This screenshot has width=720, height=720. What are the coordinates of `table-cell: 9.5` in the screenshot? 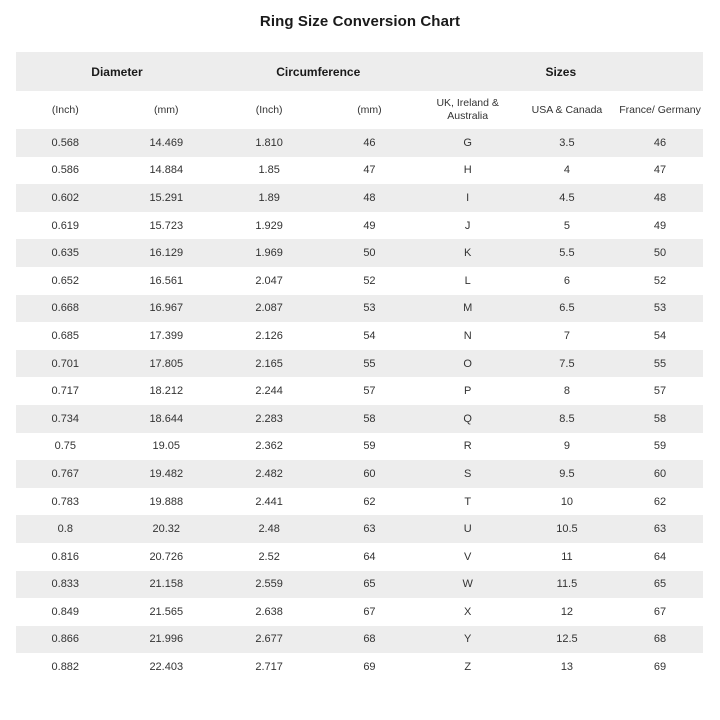 It's located at (567, 473).